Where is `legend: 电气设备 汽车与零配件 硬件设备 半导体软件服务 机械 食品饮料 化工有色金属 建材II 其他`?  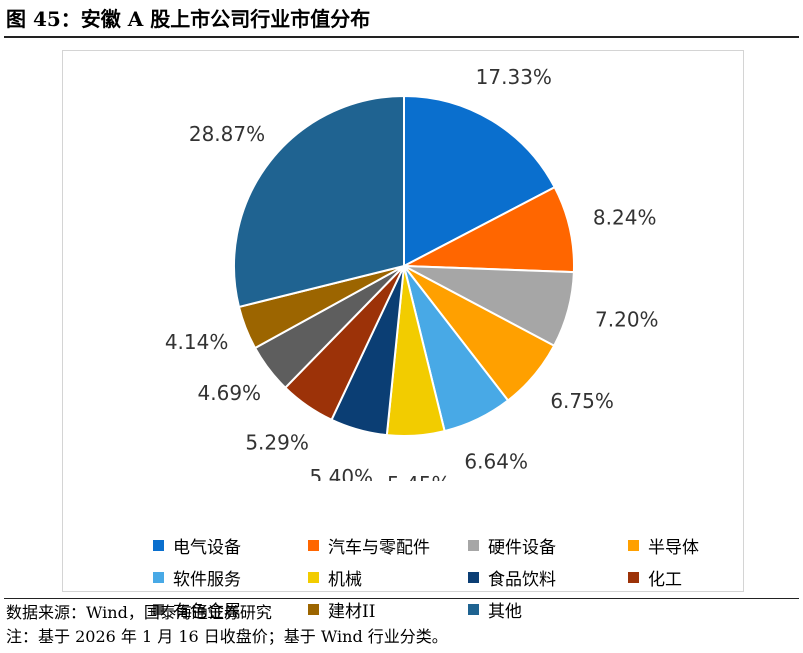
legend: 电气设备 汽车与零配件 硬件设备 半导体软件服务 机械 食品饮料 化工有色金属 建材II 其他 is located at coordinates (463, 577).